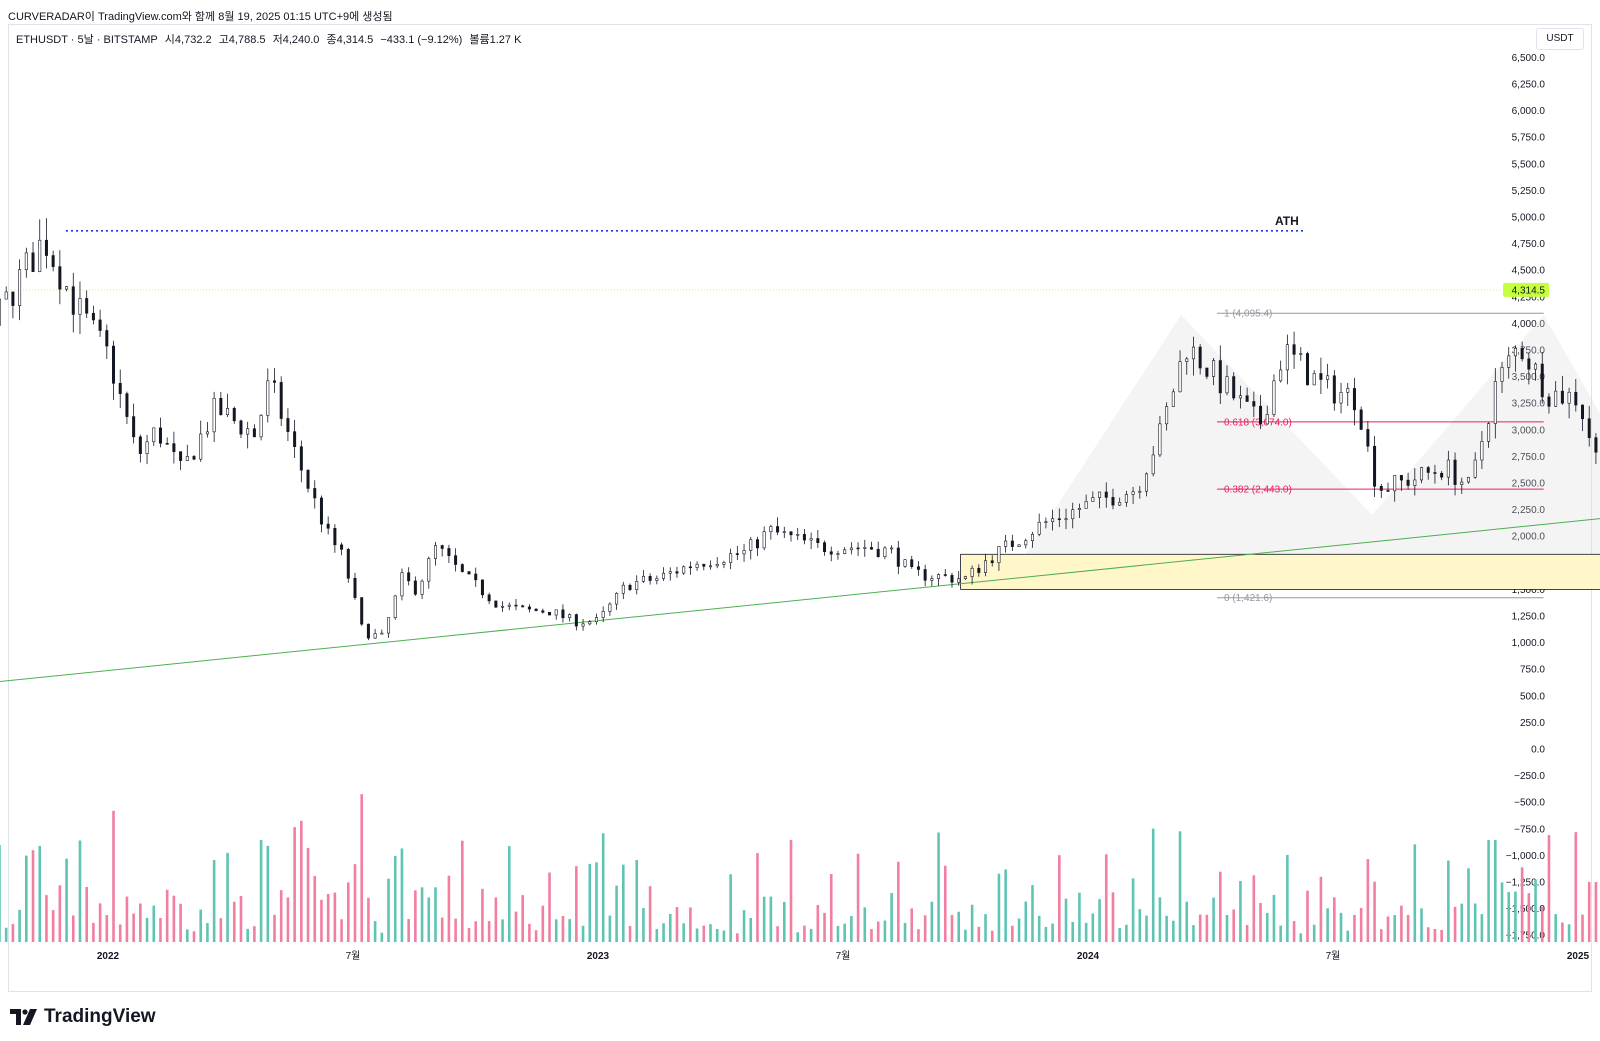 The height and width of the screenshot is (1041, 1600). I want to click on time-axis-label: 7월, so click(353, 956).